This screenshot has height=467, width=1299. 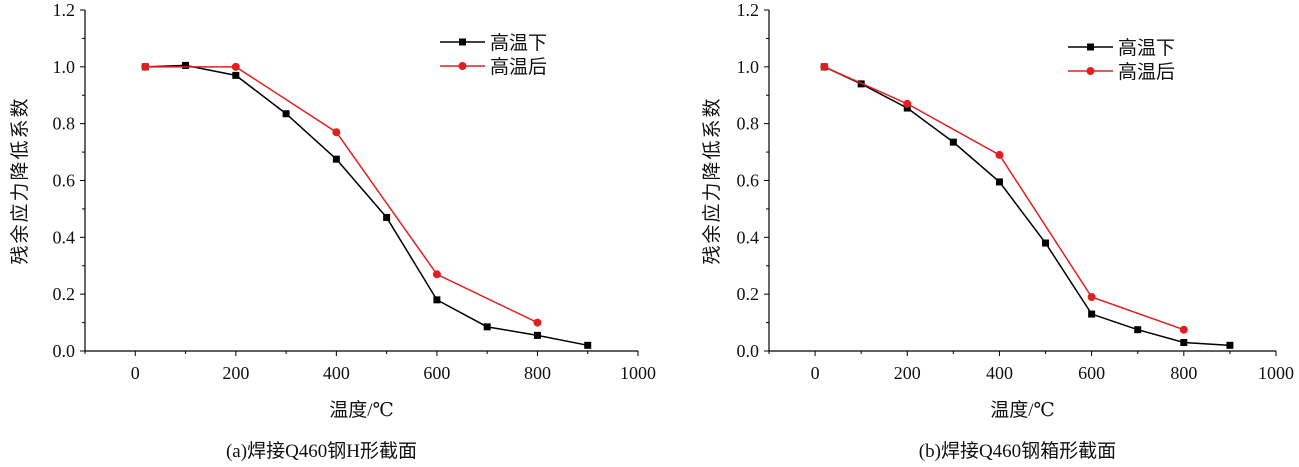 I want to click on panel-caption: (b)焊接Q460钢箱形截面, so click(x=1017, y=451).